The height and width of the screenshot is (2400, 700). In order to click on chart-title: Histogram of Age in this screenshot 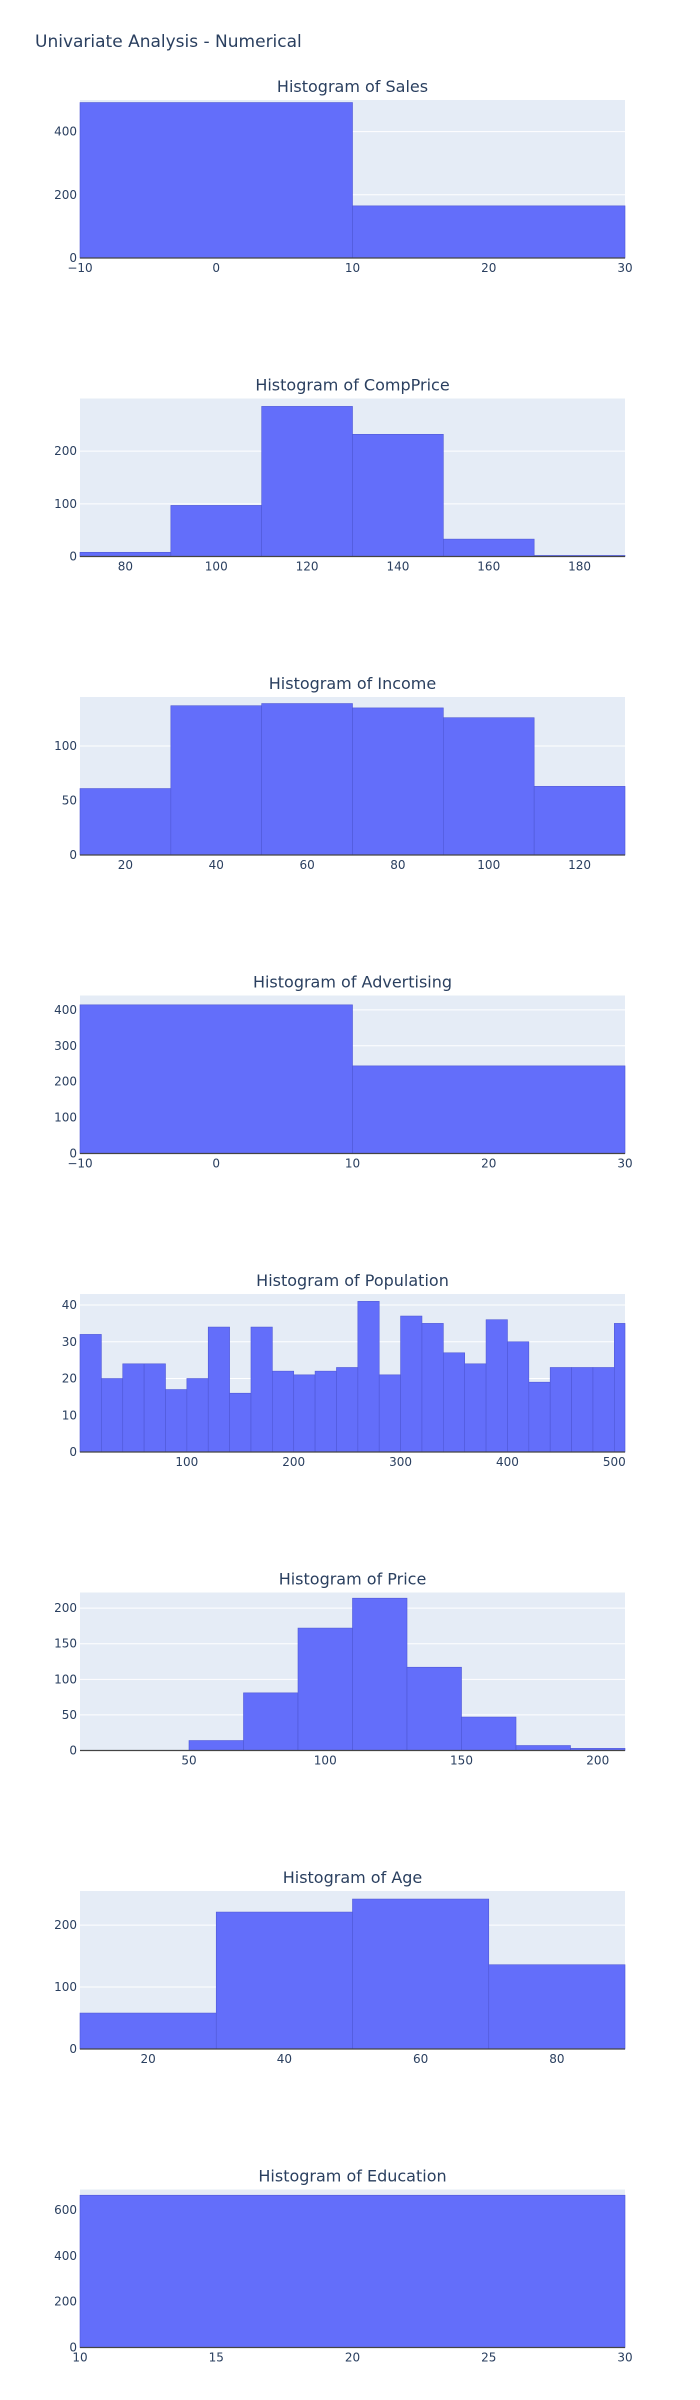, I will do `click(353, 1877)`.